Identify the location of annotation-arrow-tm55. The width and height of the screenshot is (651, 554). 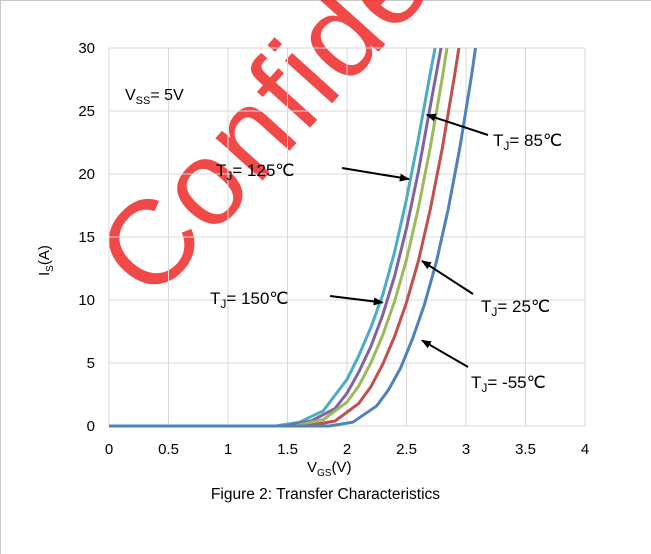
(445, 353).